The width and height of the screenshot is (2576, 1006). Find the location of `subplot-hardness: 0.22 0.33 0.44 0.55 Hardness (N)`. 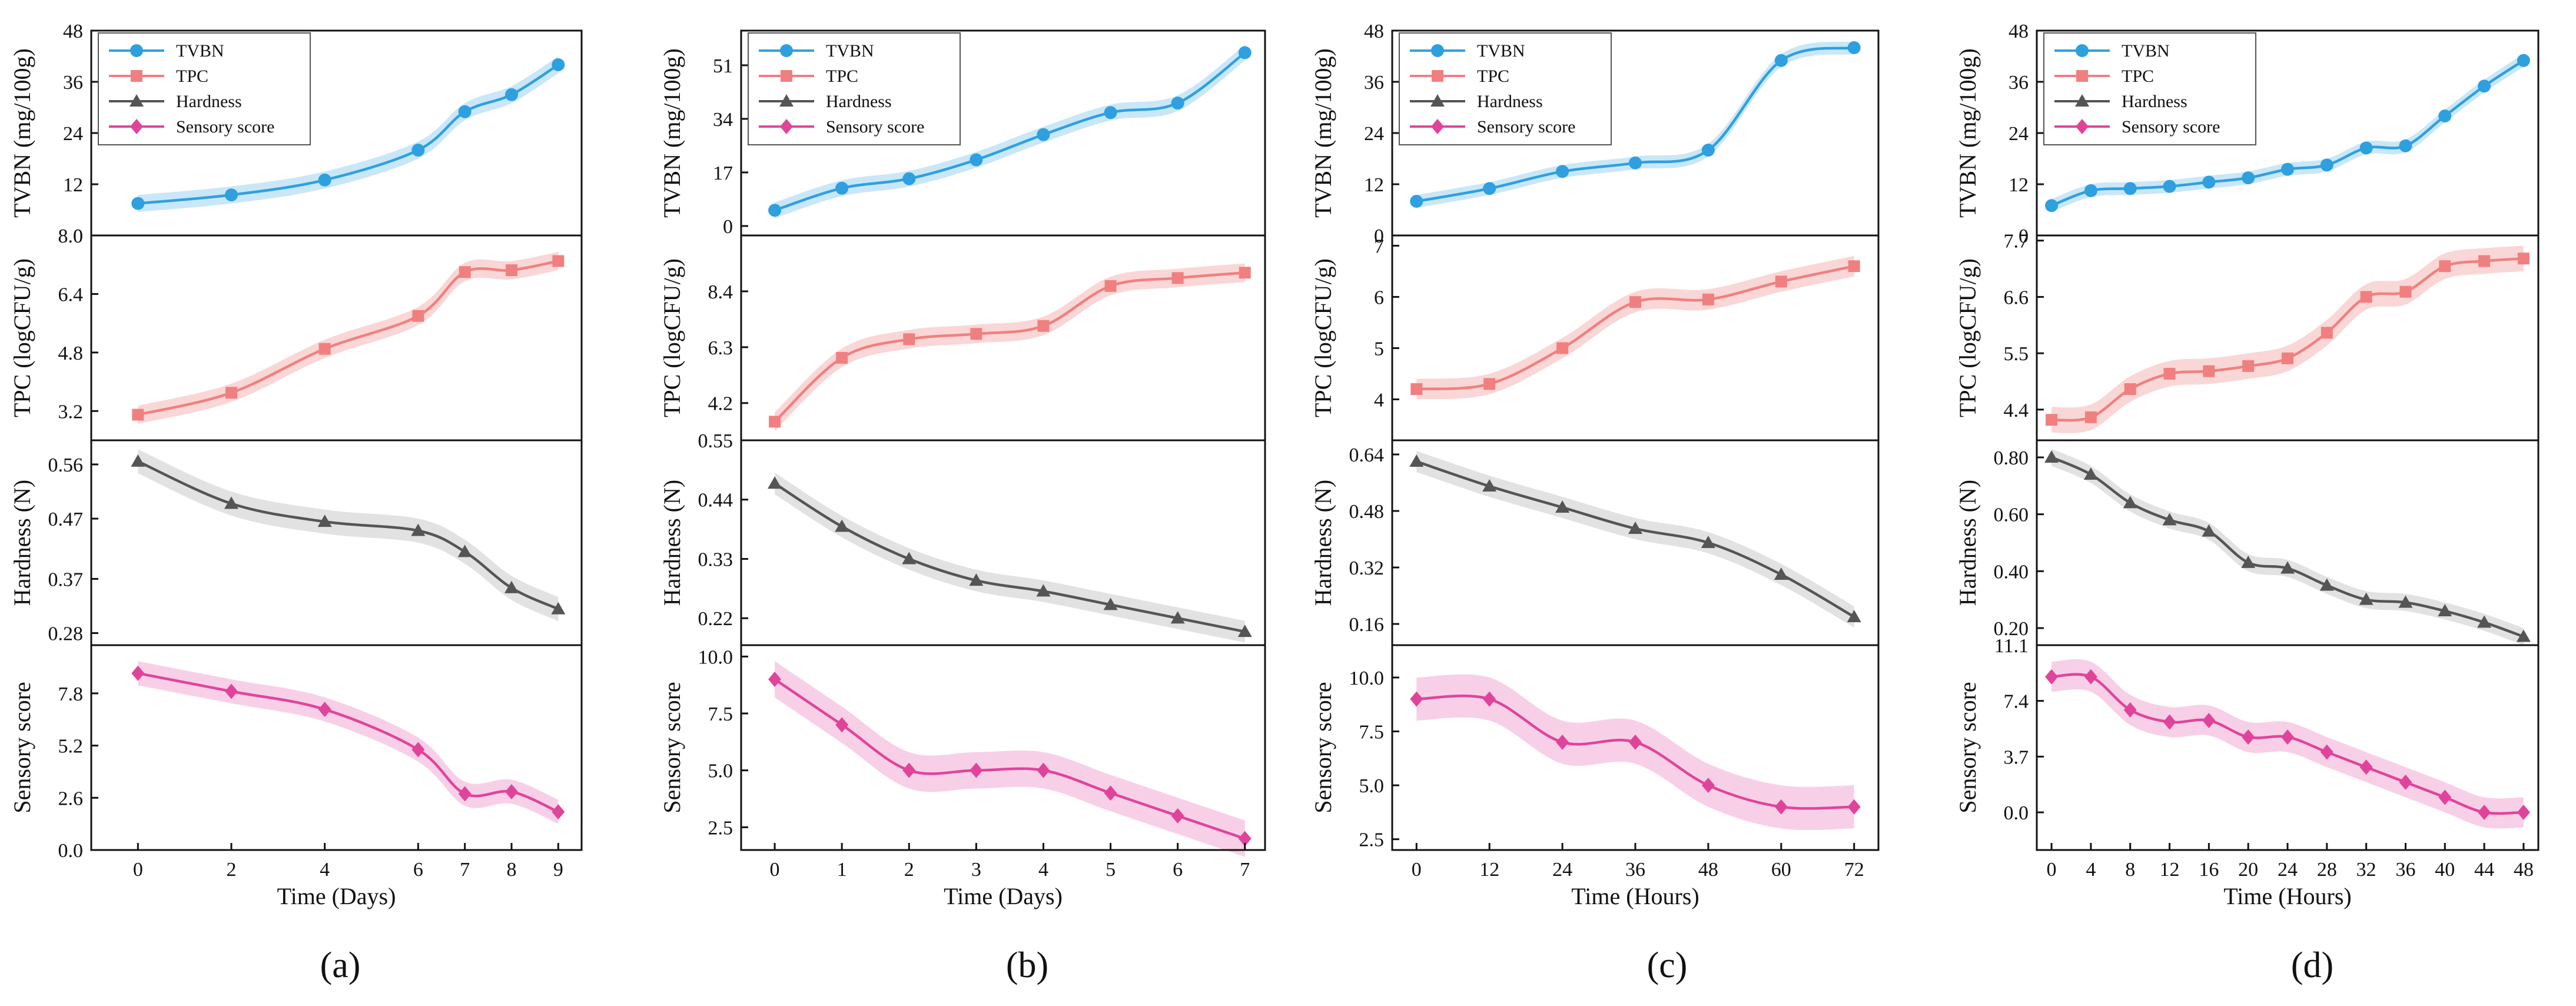

subplot-hardness: 0.22 0.33 0.44 0.55 Hardness (N) is located at coordinates (963, 538).